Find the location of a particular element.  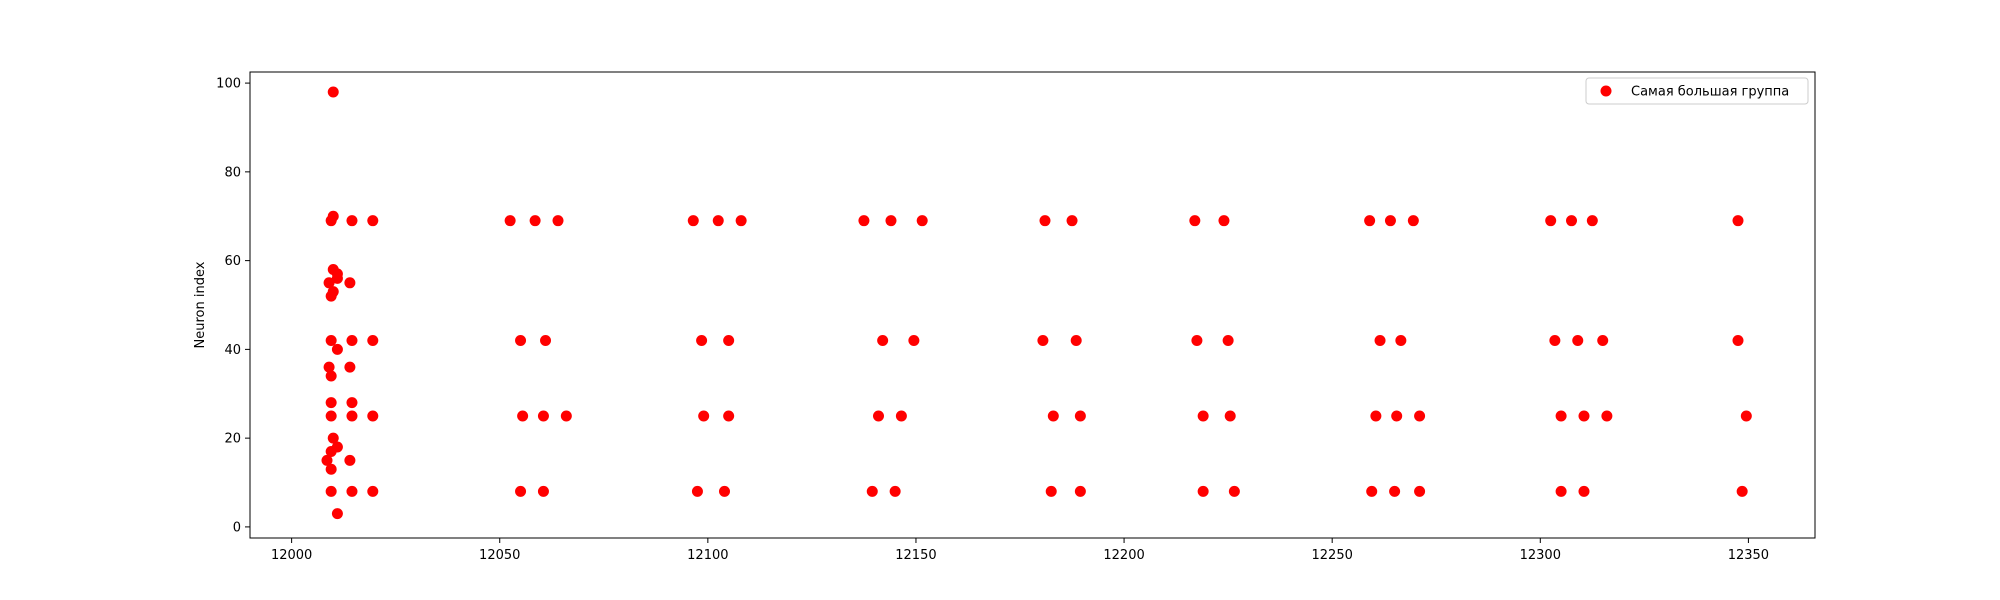

x-tick-label: 12150 is located at coordinates (915, 555).